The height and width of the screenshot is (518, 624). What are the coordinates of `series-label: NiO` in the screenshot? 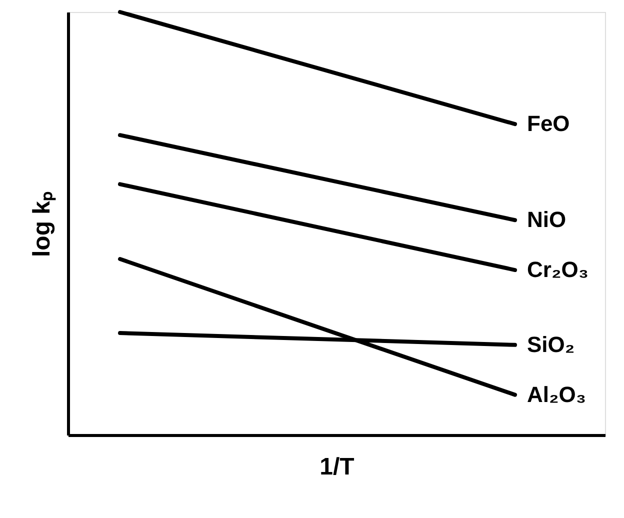 It's located at (546, 219).